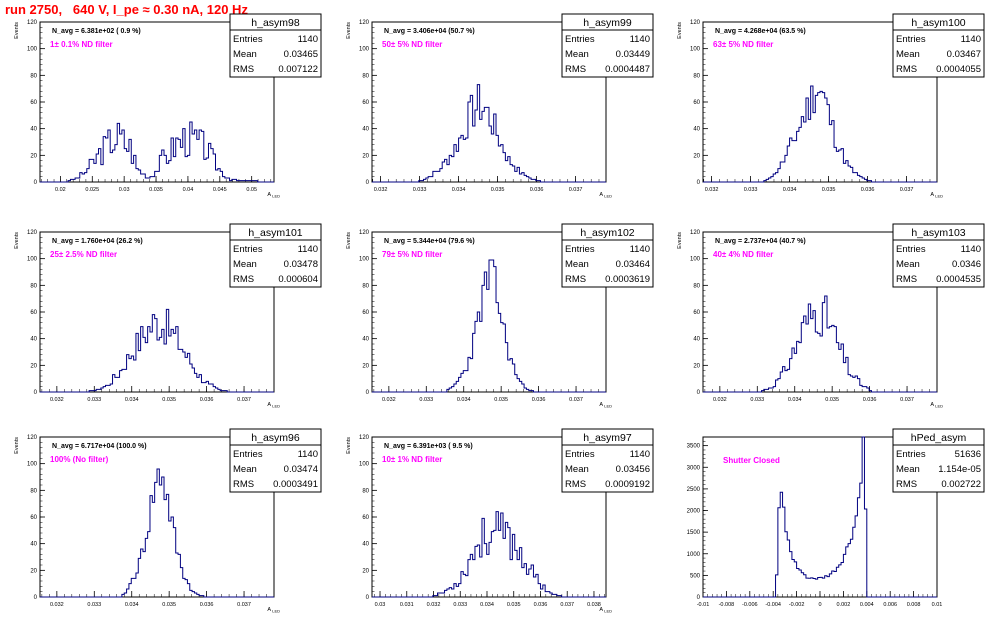 The image size is (996, 622). What do you see at coordinates (126, 9) in the screenshot?
I see `page-title: run 2750, 640 V, I_pe ≈ 0.30 nA, 120 Hz` at bounding box center [126, 9].